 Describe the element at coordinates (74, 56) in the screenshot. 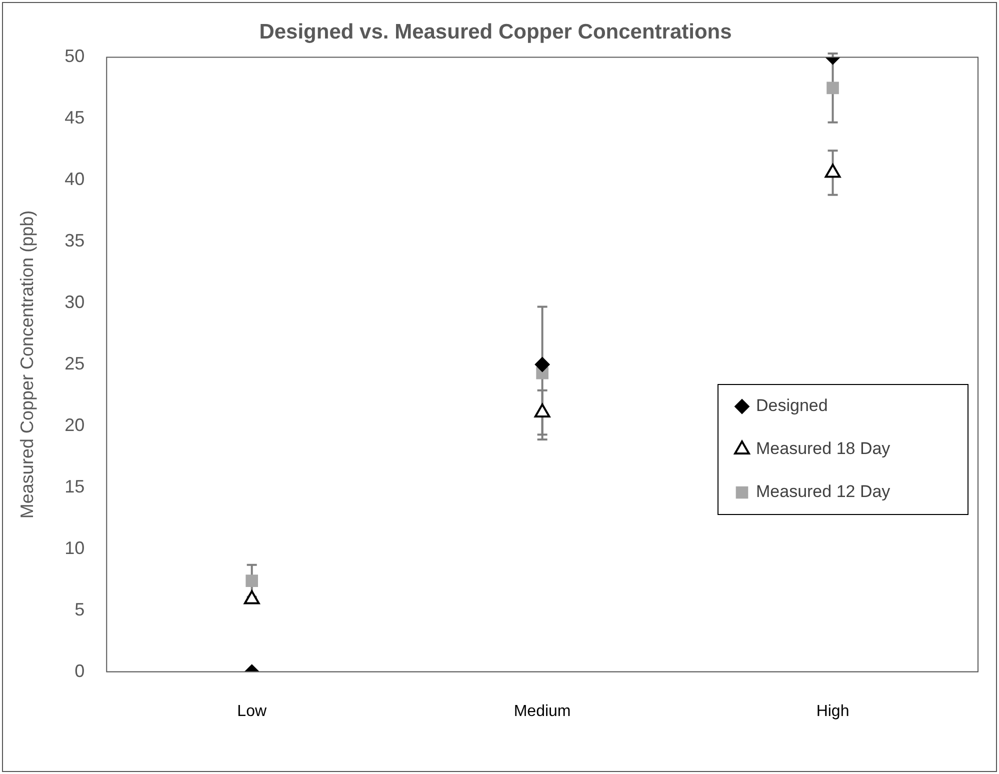

I see `y-tick-label: 50` at that location.